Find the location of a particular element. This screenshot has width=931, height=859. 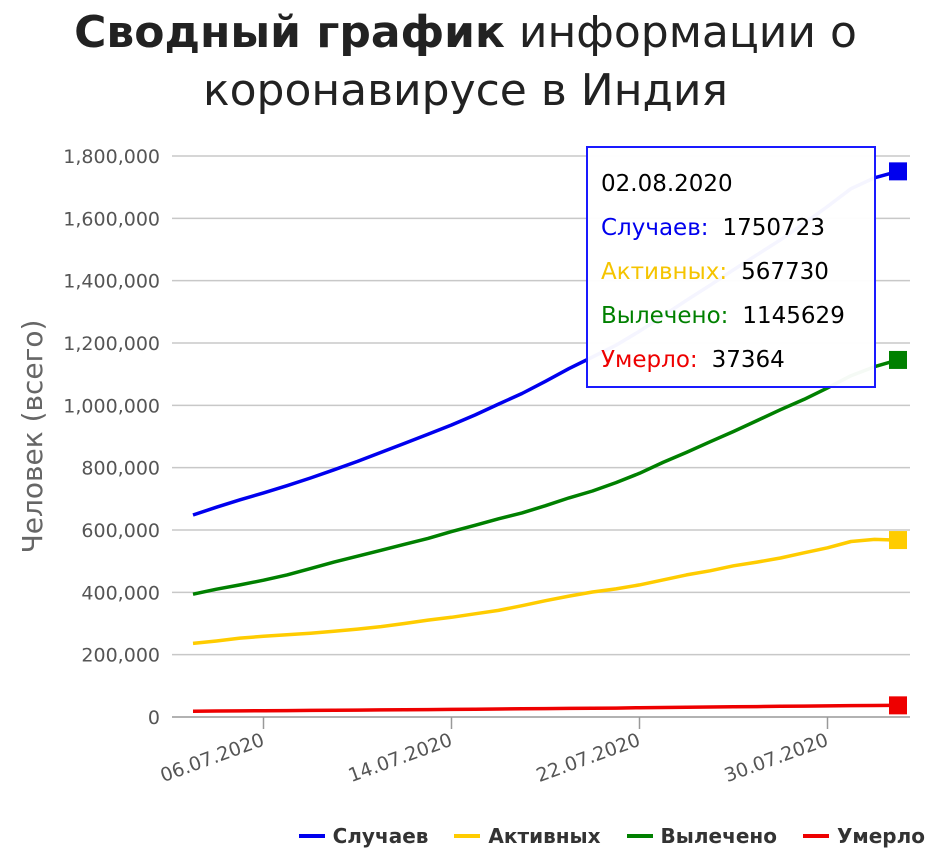

tooltip-label-active: Активных: is located at coordinates (664, 272).